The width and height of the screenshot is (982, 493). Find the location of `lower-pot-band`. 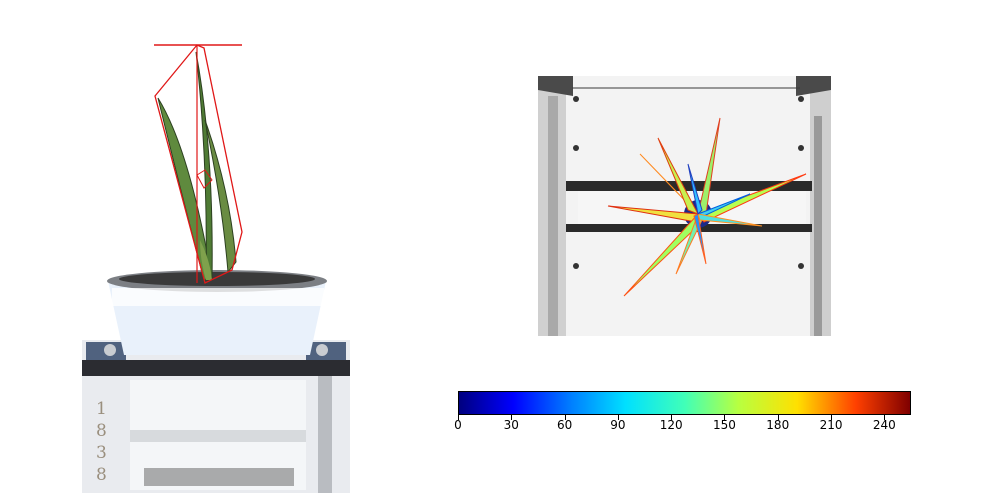

lower-pot-band is located at coordinates (218, 436).